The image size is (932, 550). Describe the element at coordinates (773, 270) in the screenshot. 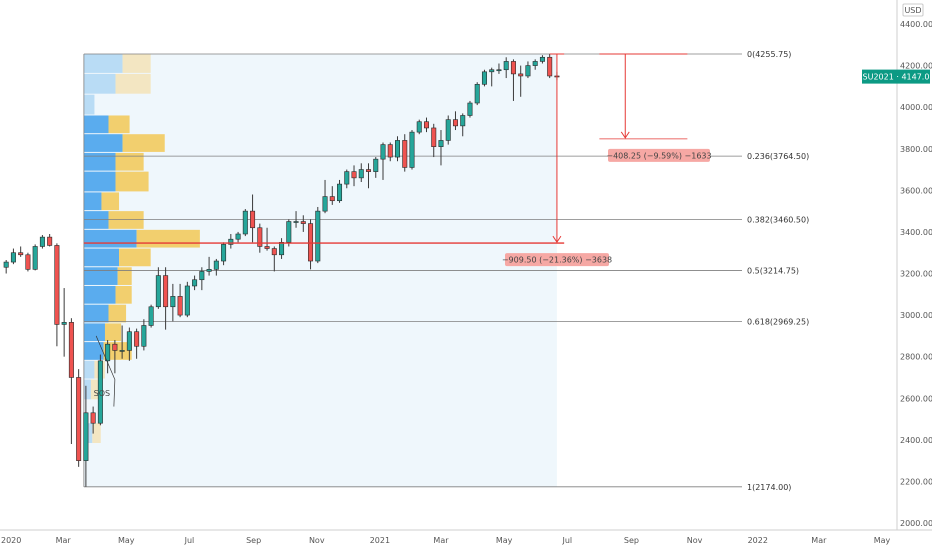

I see `fib-label: 0.5(3214.75)` at that location.